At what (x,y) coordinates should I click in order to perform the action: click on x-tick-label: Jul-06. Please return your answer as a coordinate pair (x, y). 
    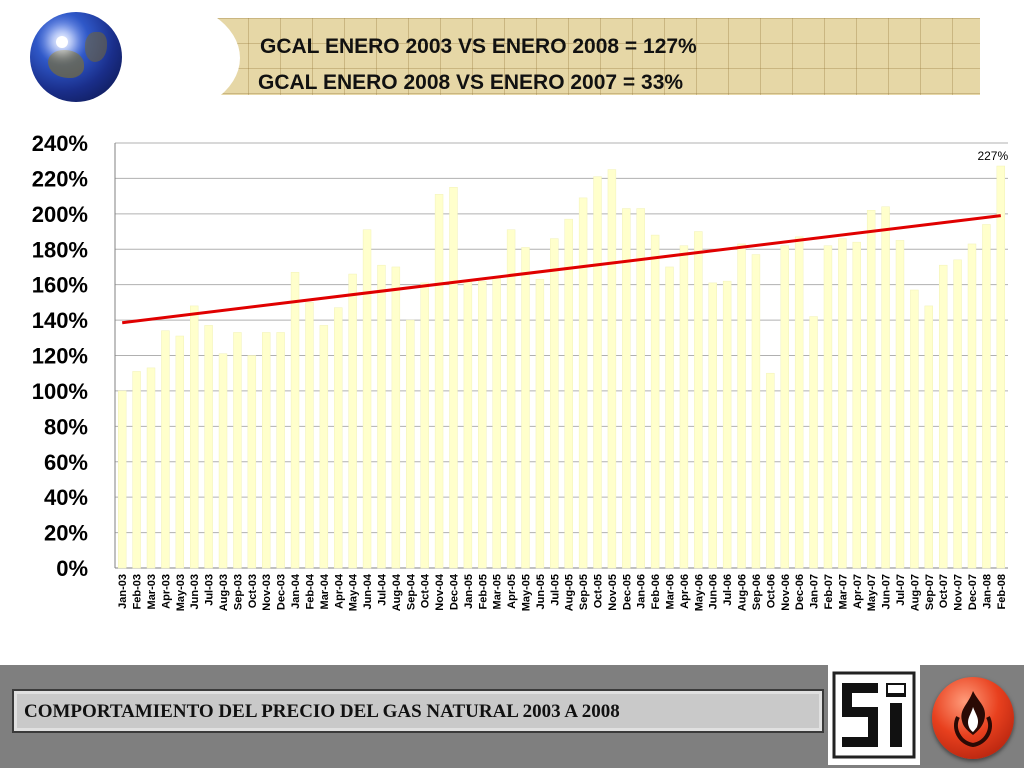
    Looking at the image, I should click on (728, 590).